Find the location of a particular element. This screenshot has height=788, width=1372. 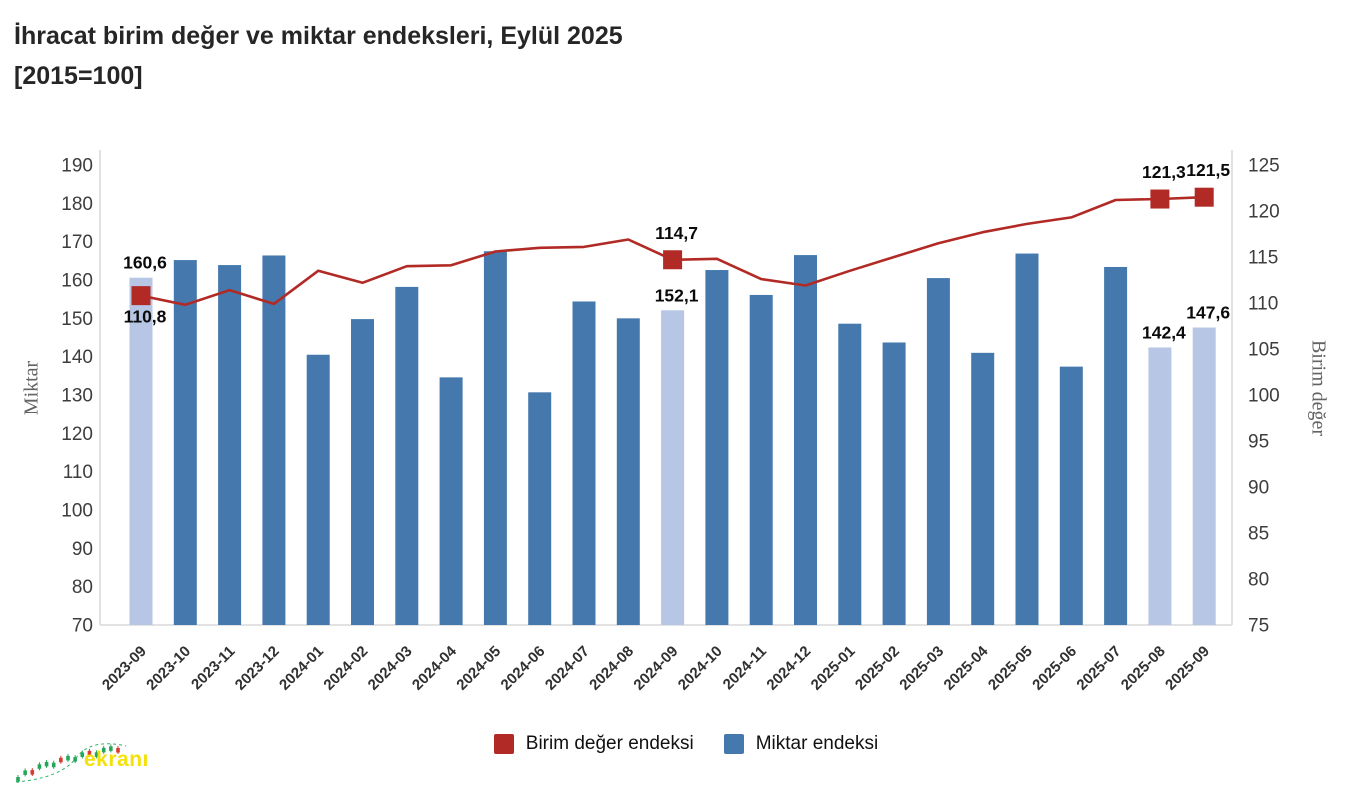

right-axis-tick-125: 125 is located at coordinates (1264, 166).